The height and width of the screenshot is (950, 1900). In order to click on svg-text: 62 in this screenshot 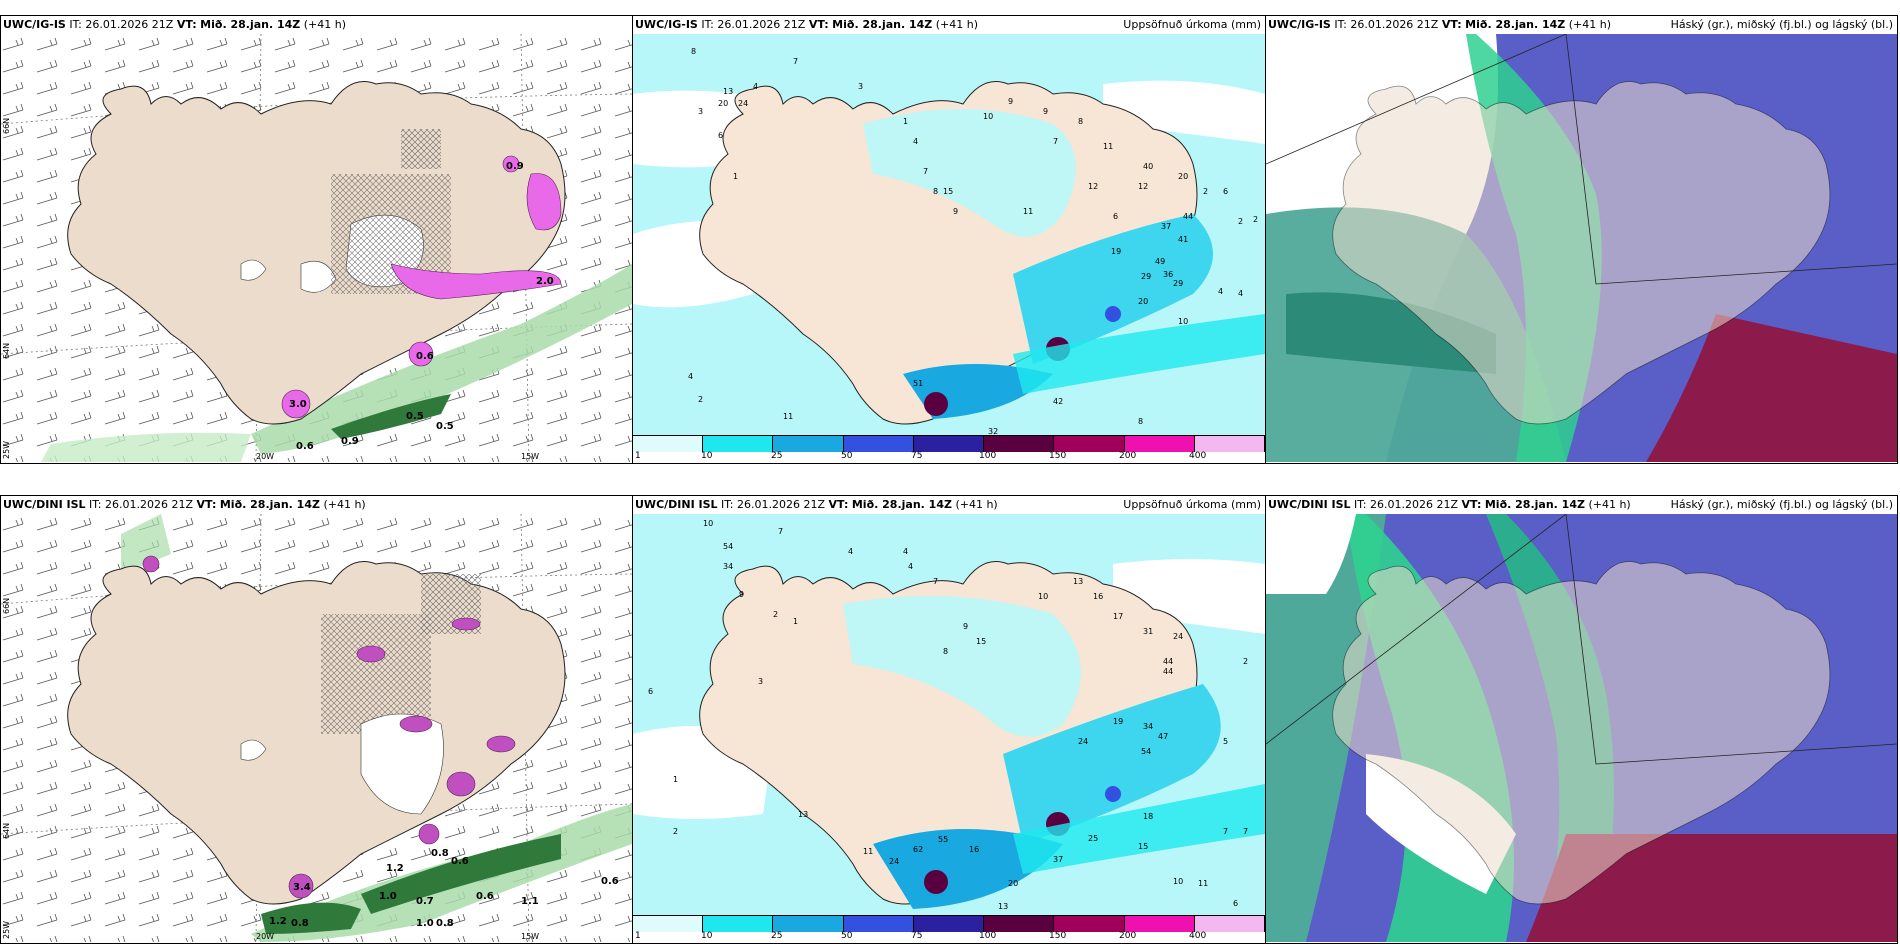, I will do `click(918, 849)`.